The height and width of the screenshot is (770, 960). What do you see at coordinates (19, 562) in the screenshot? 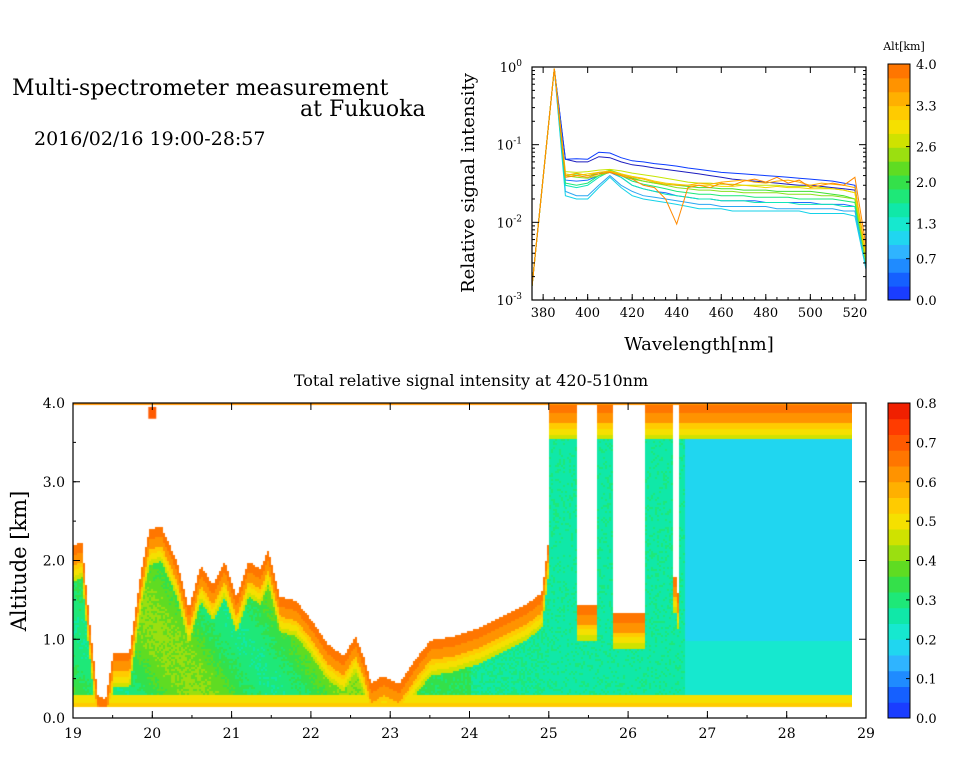
I see `heatmap-ylabel: Altitude [km]` at bounding box center [19, 562].